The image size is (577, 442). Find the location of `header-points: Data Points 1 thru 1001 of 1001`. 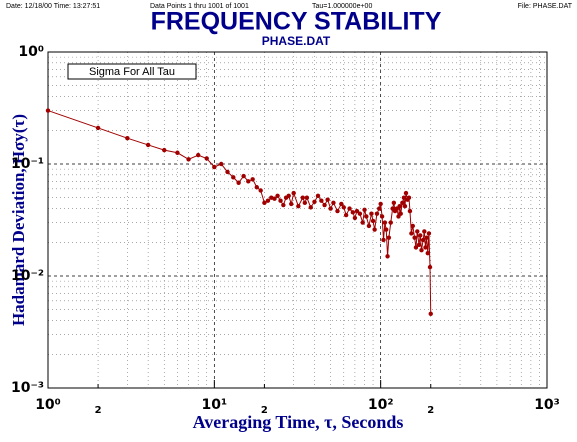

header-points: Data Points 1 thru 1001 of 1001 is located at coordinates (199, 6).